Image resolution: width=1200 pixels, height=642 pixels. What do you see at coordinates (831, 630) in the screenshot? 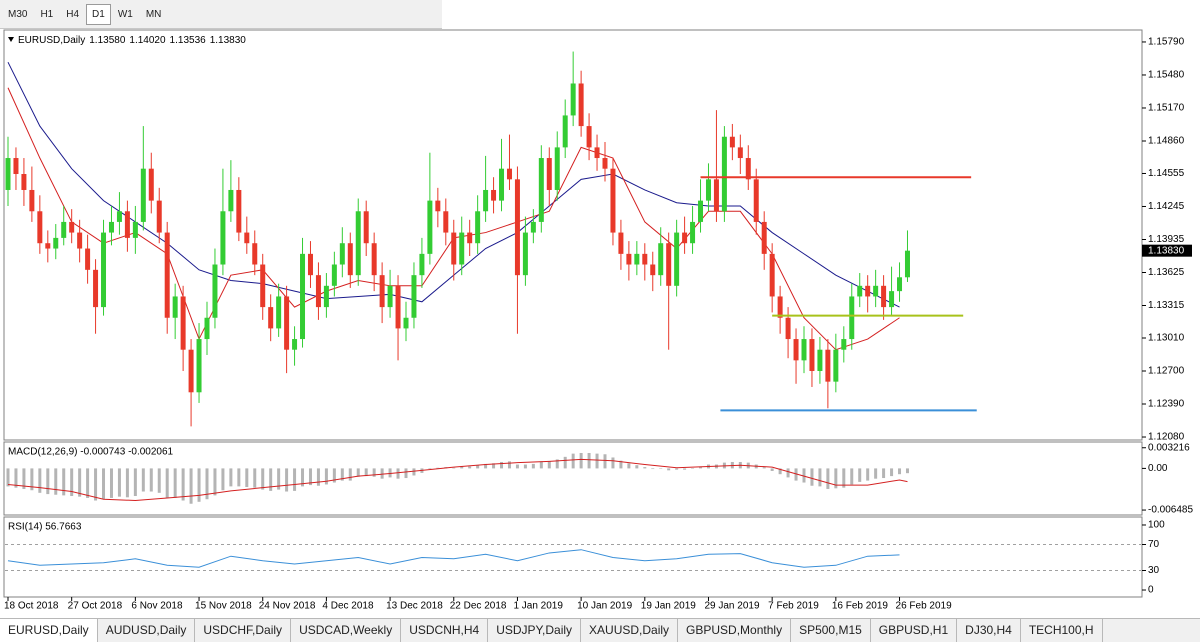
I see `chart-tab: SP500,M15` at bounding box center [831, 630].